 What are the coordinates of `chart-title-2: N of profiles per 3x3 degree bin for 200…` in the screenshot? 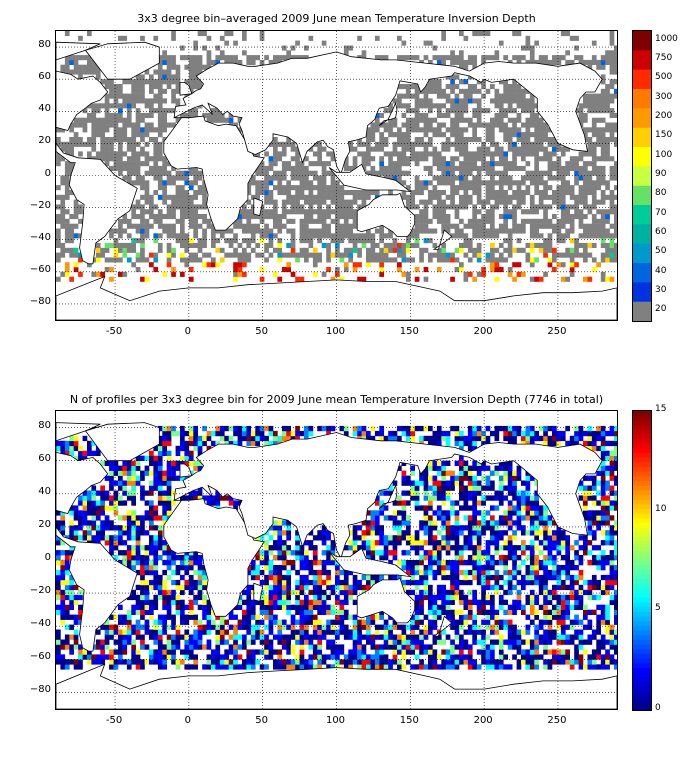 It's located at (336, 399).